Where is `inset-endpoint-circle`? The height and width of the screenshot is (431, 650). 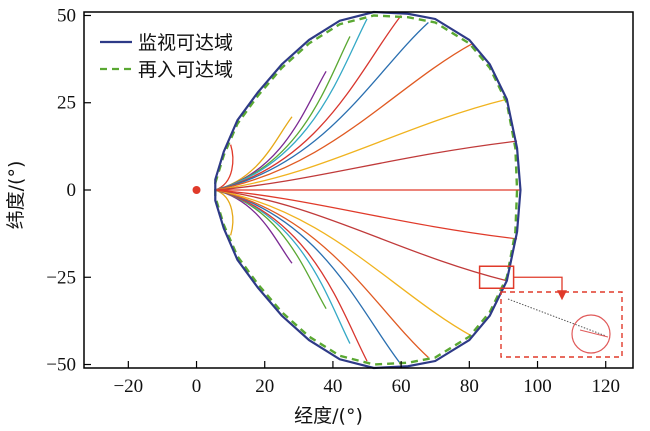 inset-endpoint-circle is located at coordinates (591, 334).